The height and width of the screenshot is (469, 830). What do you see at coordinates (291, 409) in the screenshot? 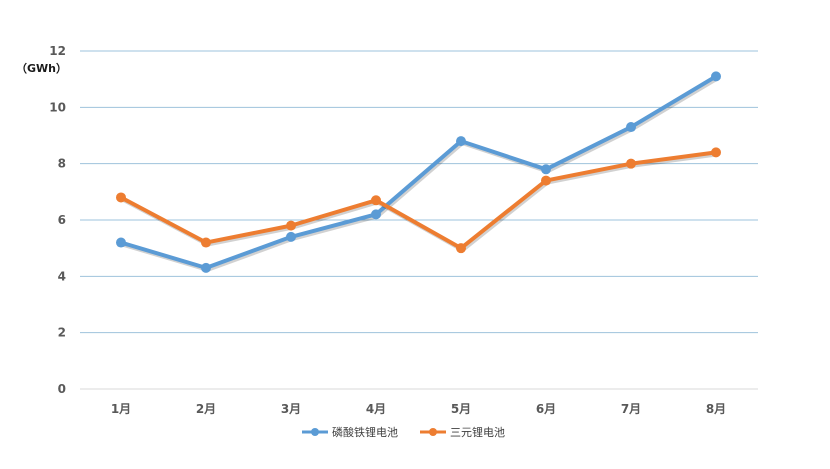
I see `x-tick-label: 3月` at bounding box center [291, 409].